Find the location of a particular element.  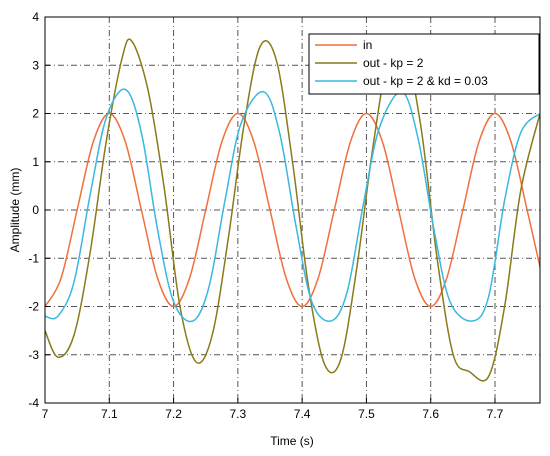

legend-box is located at coordinates (424, 64).